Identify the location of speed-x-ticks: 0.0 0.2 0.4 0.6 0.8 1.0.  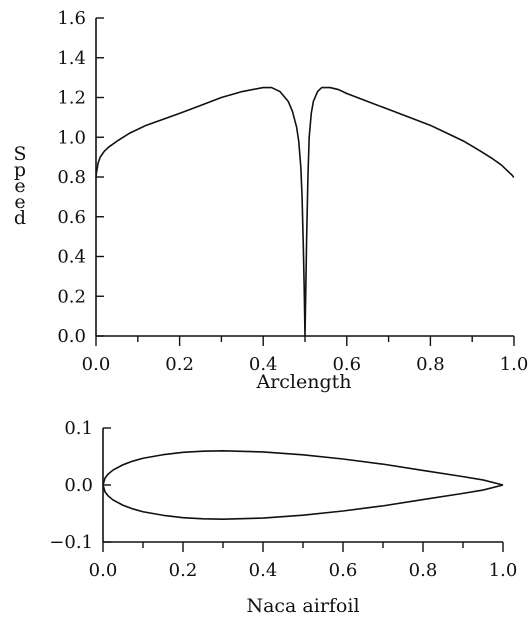
(305, 355).